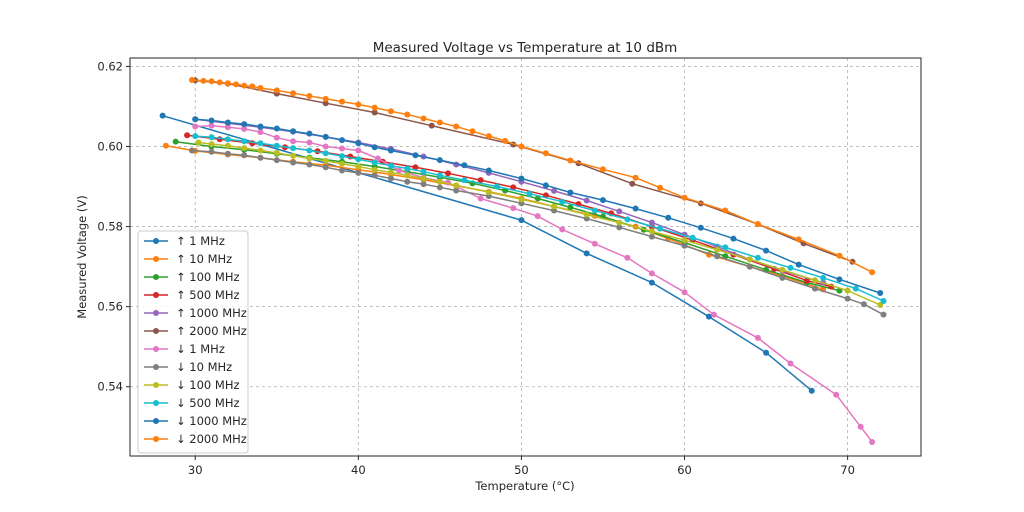  What do you see at coordinates (184, 349) in the screenshot?
I see `legend-item: ↓ 1 MHz` at bounding box center [184, 349].